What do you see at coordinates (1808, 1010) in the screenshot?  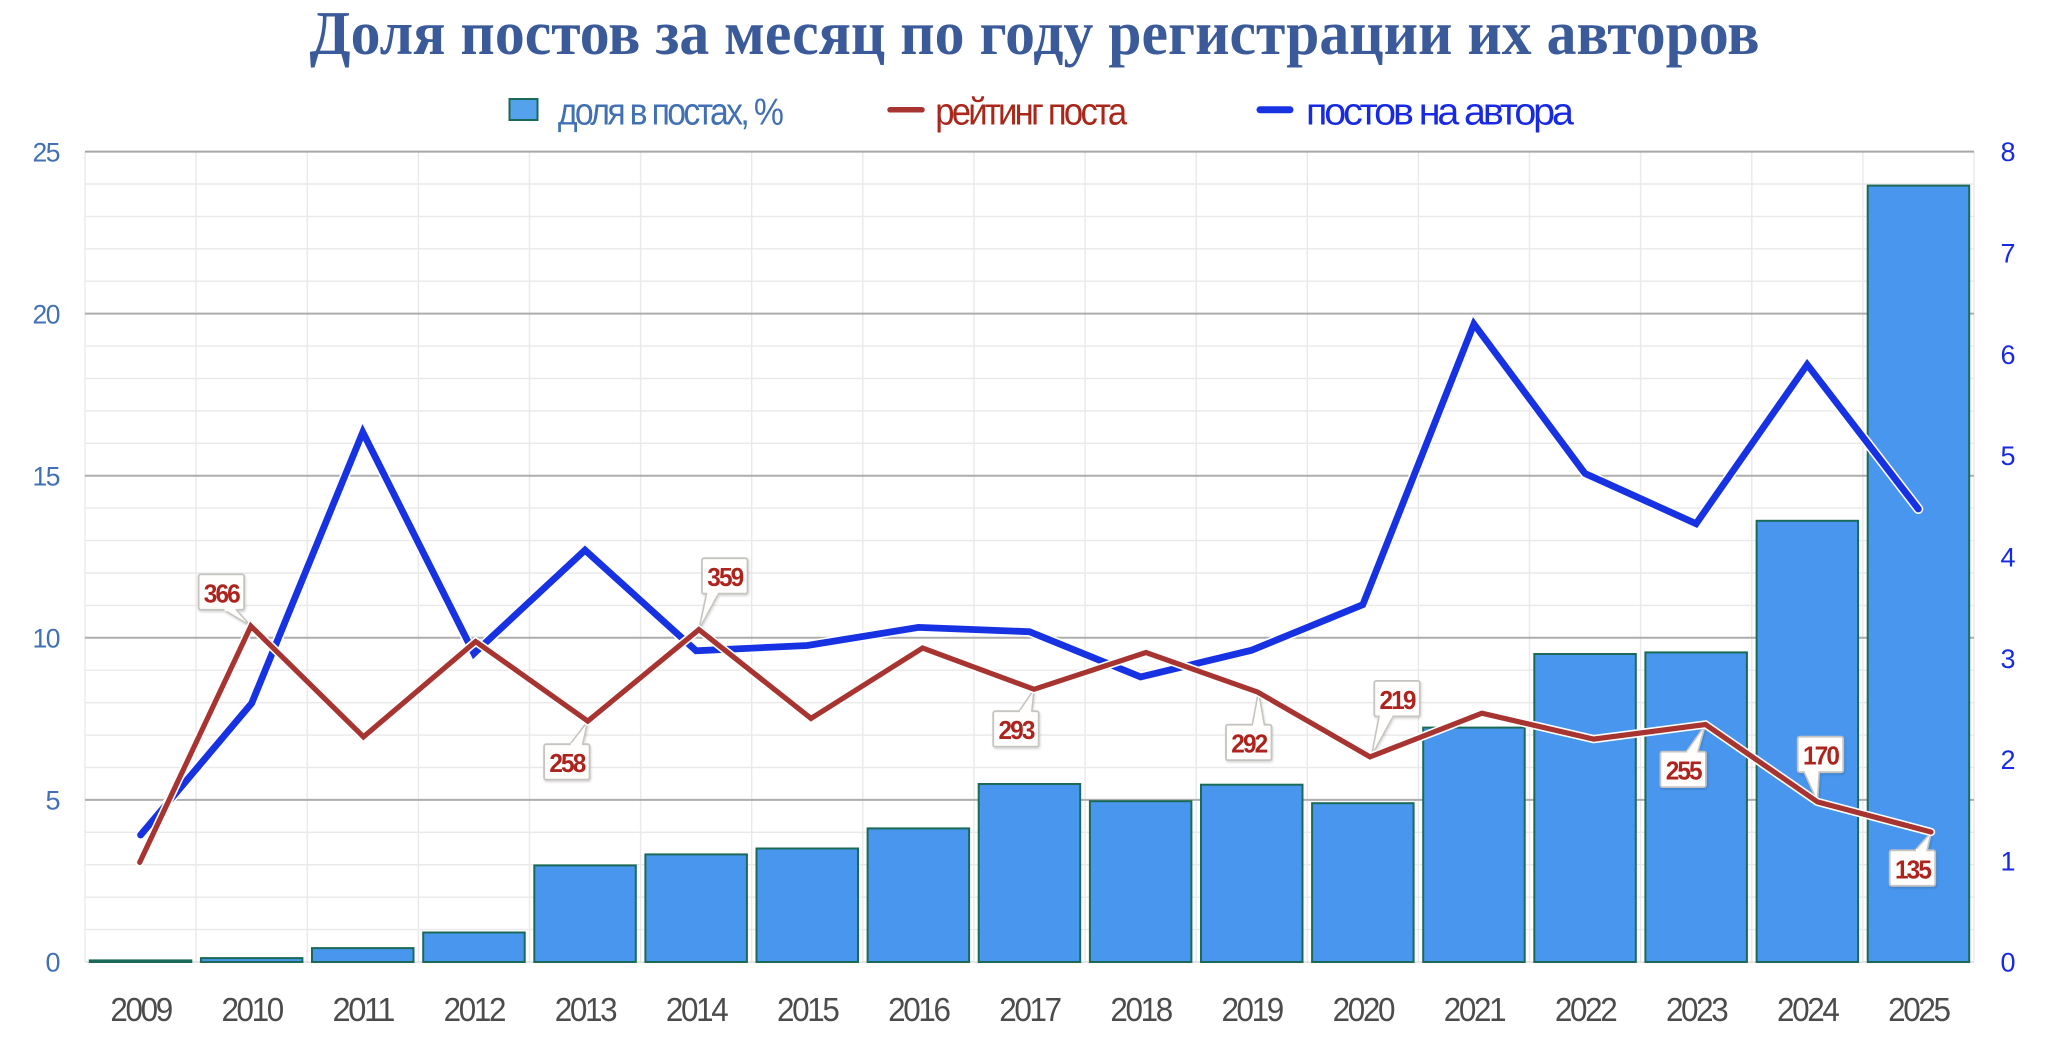 I see `svg-text: 2024` at bounding box center [1808, 1010].